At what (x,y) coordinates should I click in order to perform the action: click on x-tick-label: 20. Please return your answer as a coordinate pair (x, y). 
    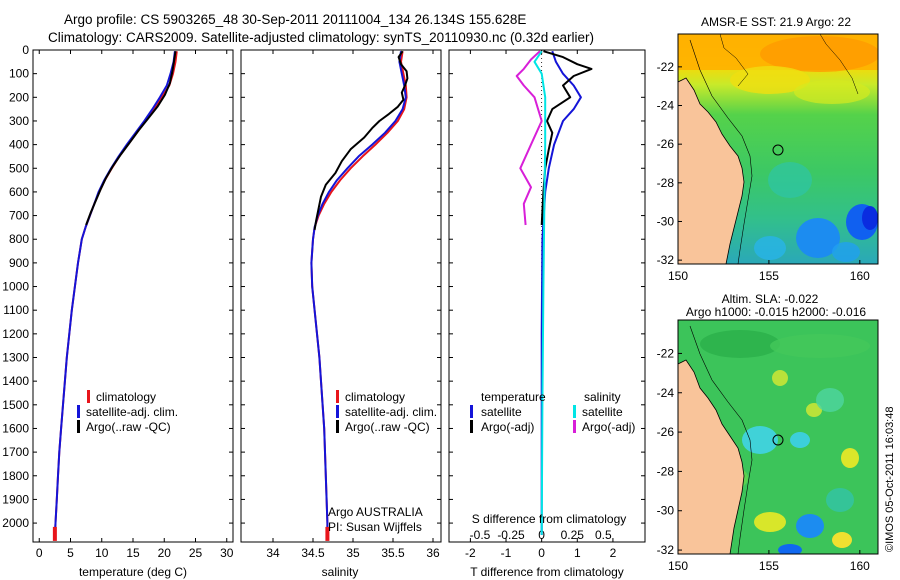
    Looking at the image, I should click on (165, 553).